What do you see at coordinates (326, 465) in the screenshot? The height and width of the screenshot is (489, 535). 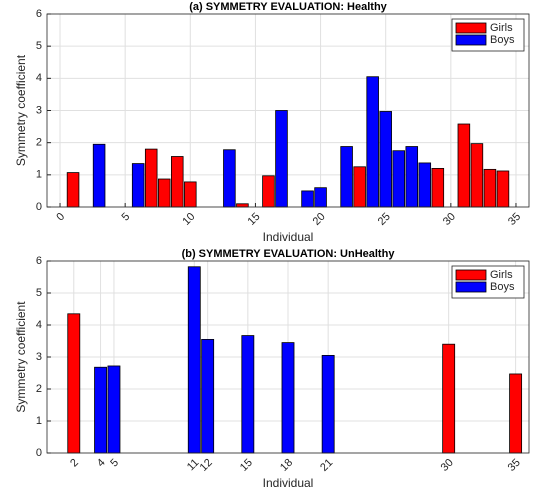 I see `x-tick-label: 21` at bounding box center [326, 465].